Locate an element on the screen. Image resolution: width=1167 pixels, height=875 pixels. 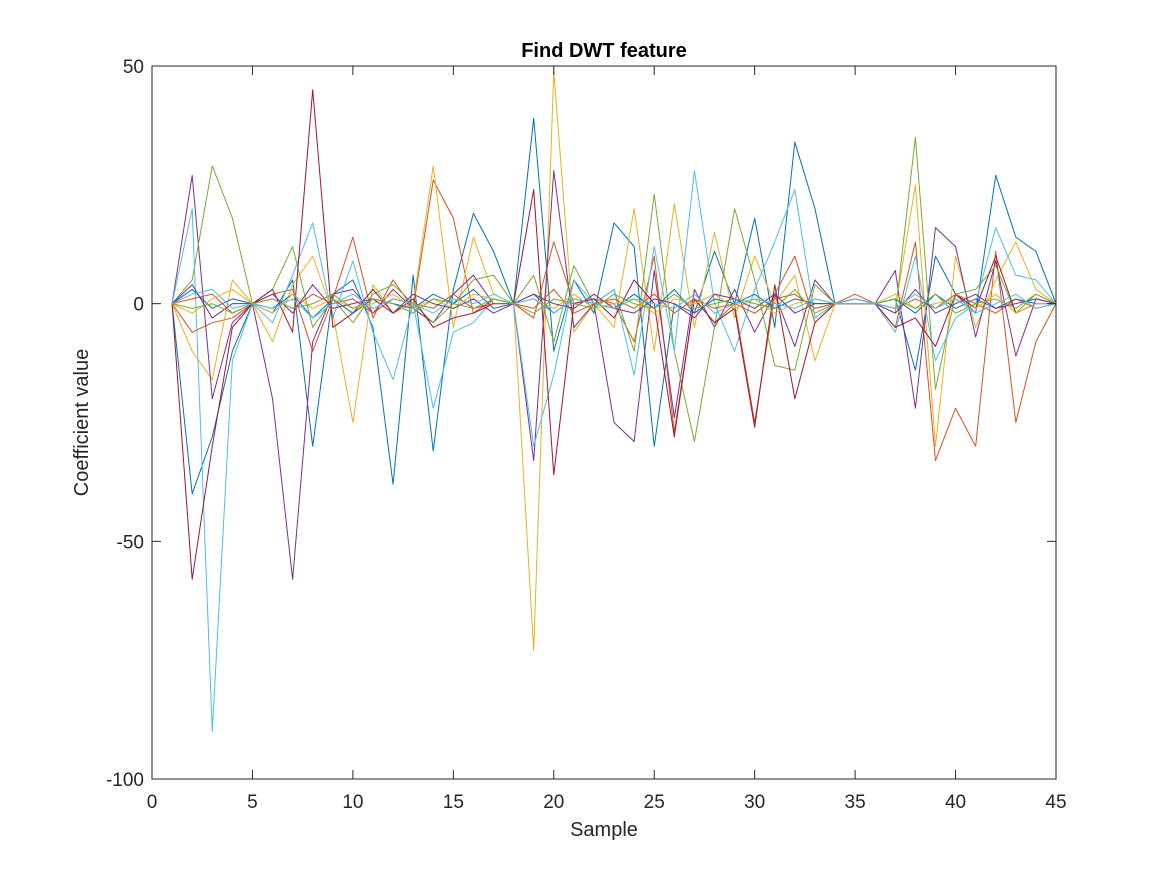
y-tick-label--50: -50 is located at coordinates (130, 542).